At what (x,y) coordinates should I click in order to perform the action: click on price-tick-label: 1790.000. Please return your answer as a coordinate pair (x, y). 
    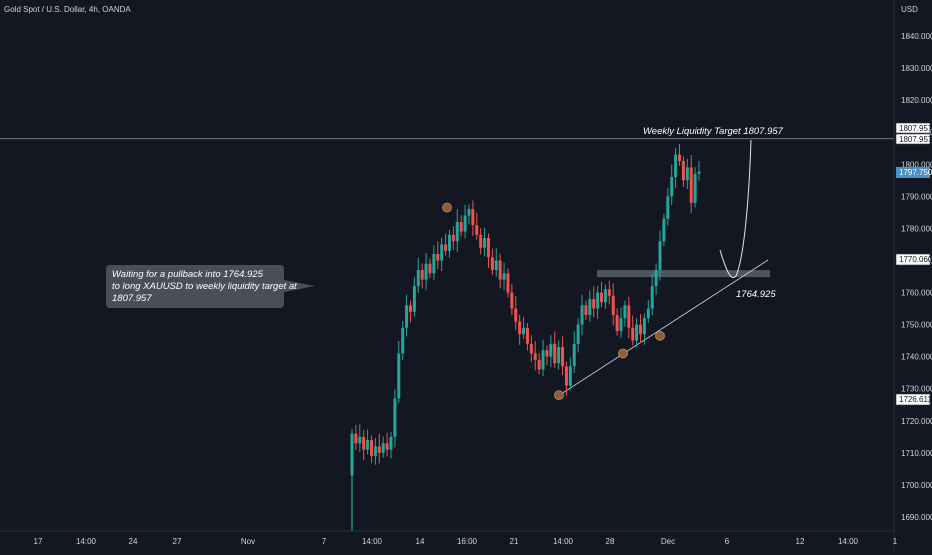
    Looking at the image, I should click on (916, 196).